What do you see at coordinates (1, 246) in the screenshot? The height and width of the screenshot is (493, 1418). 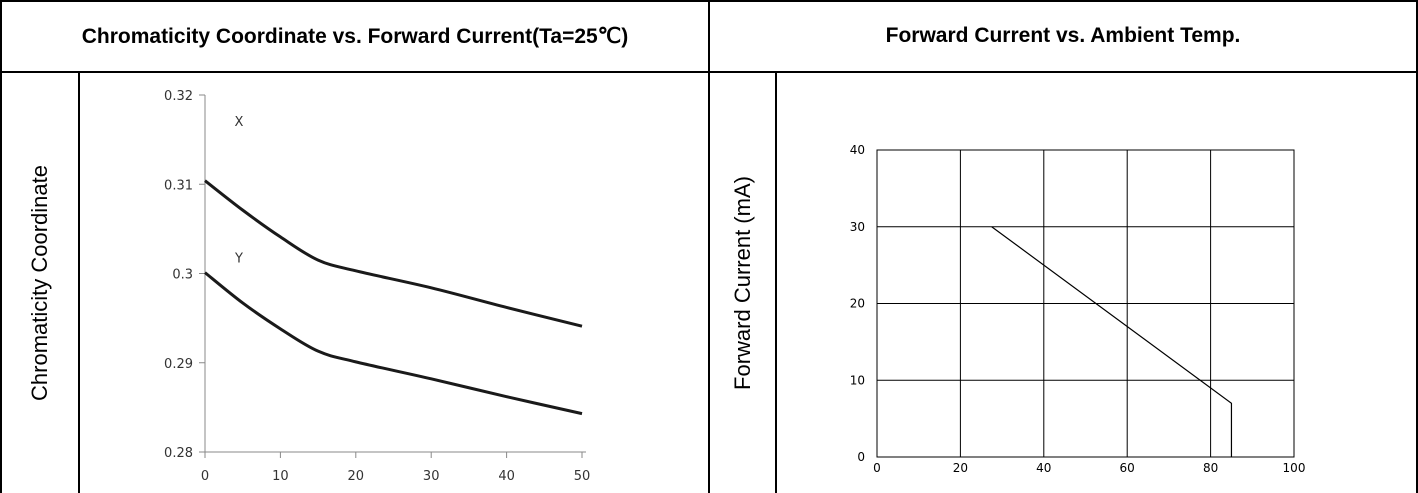 I see `border-left` at bounding box center [1, 246].